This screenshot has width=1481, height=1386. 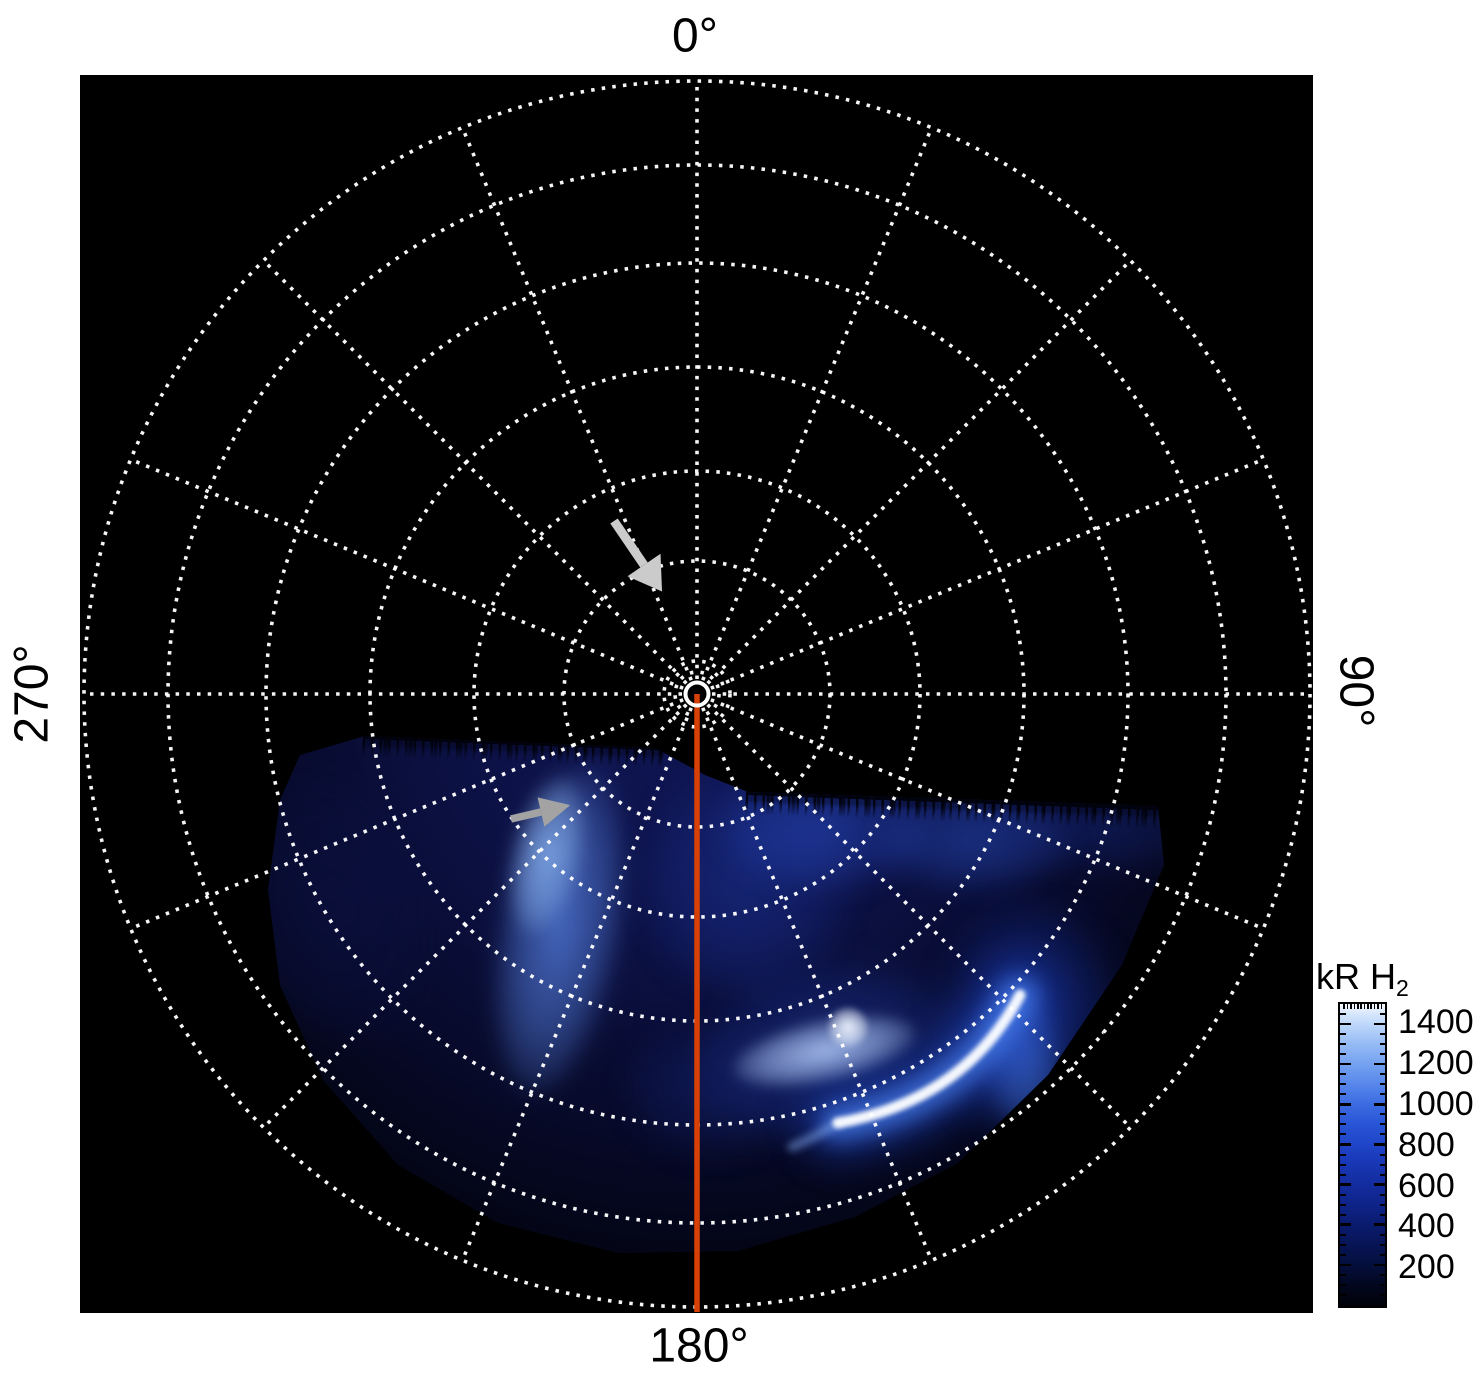 I want to click on angle-label-0: 0°, so click(x=695, y=36).